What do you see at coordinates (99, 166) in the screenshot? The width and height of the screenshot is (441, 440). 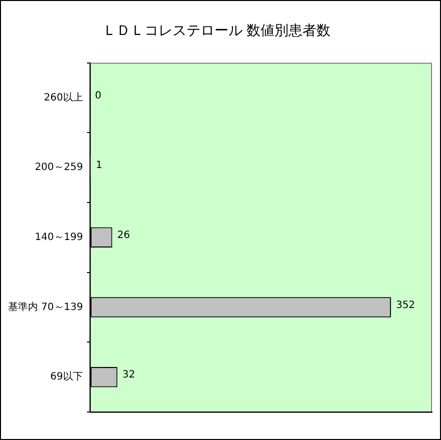 I see `data-label: 1` at bounding box center [99, 166].